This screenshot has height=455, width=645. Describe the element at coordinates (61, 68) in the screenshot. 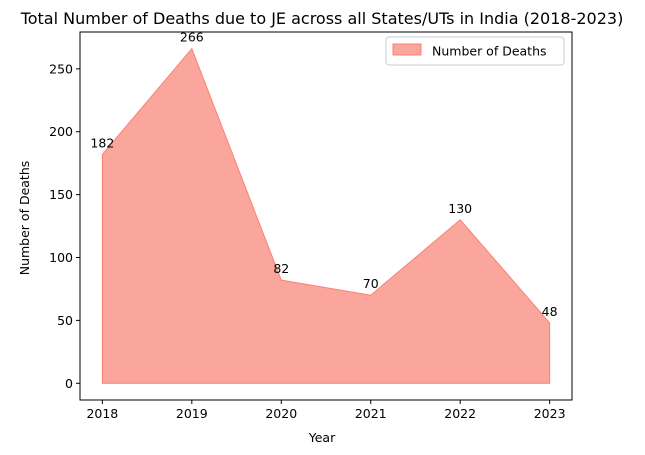

I see `y-tick-label-250: 250` at that location.